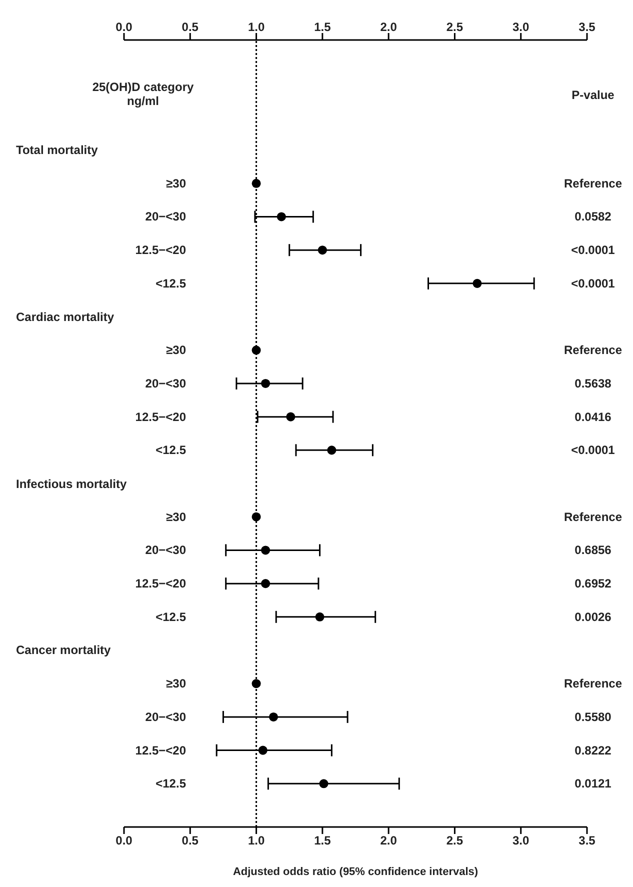  Describe the element at coordinates (190, 841) in the screenshot. I see `x-tick-label: 0.5` at that location.